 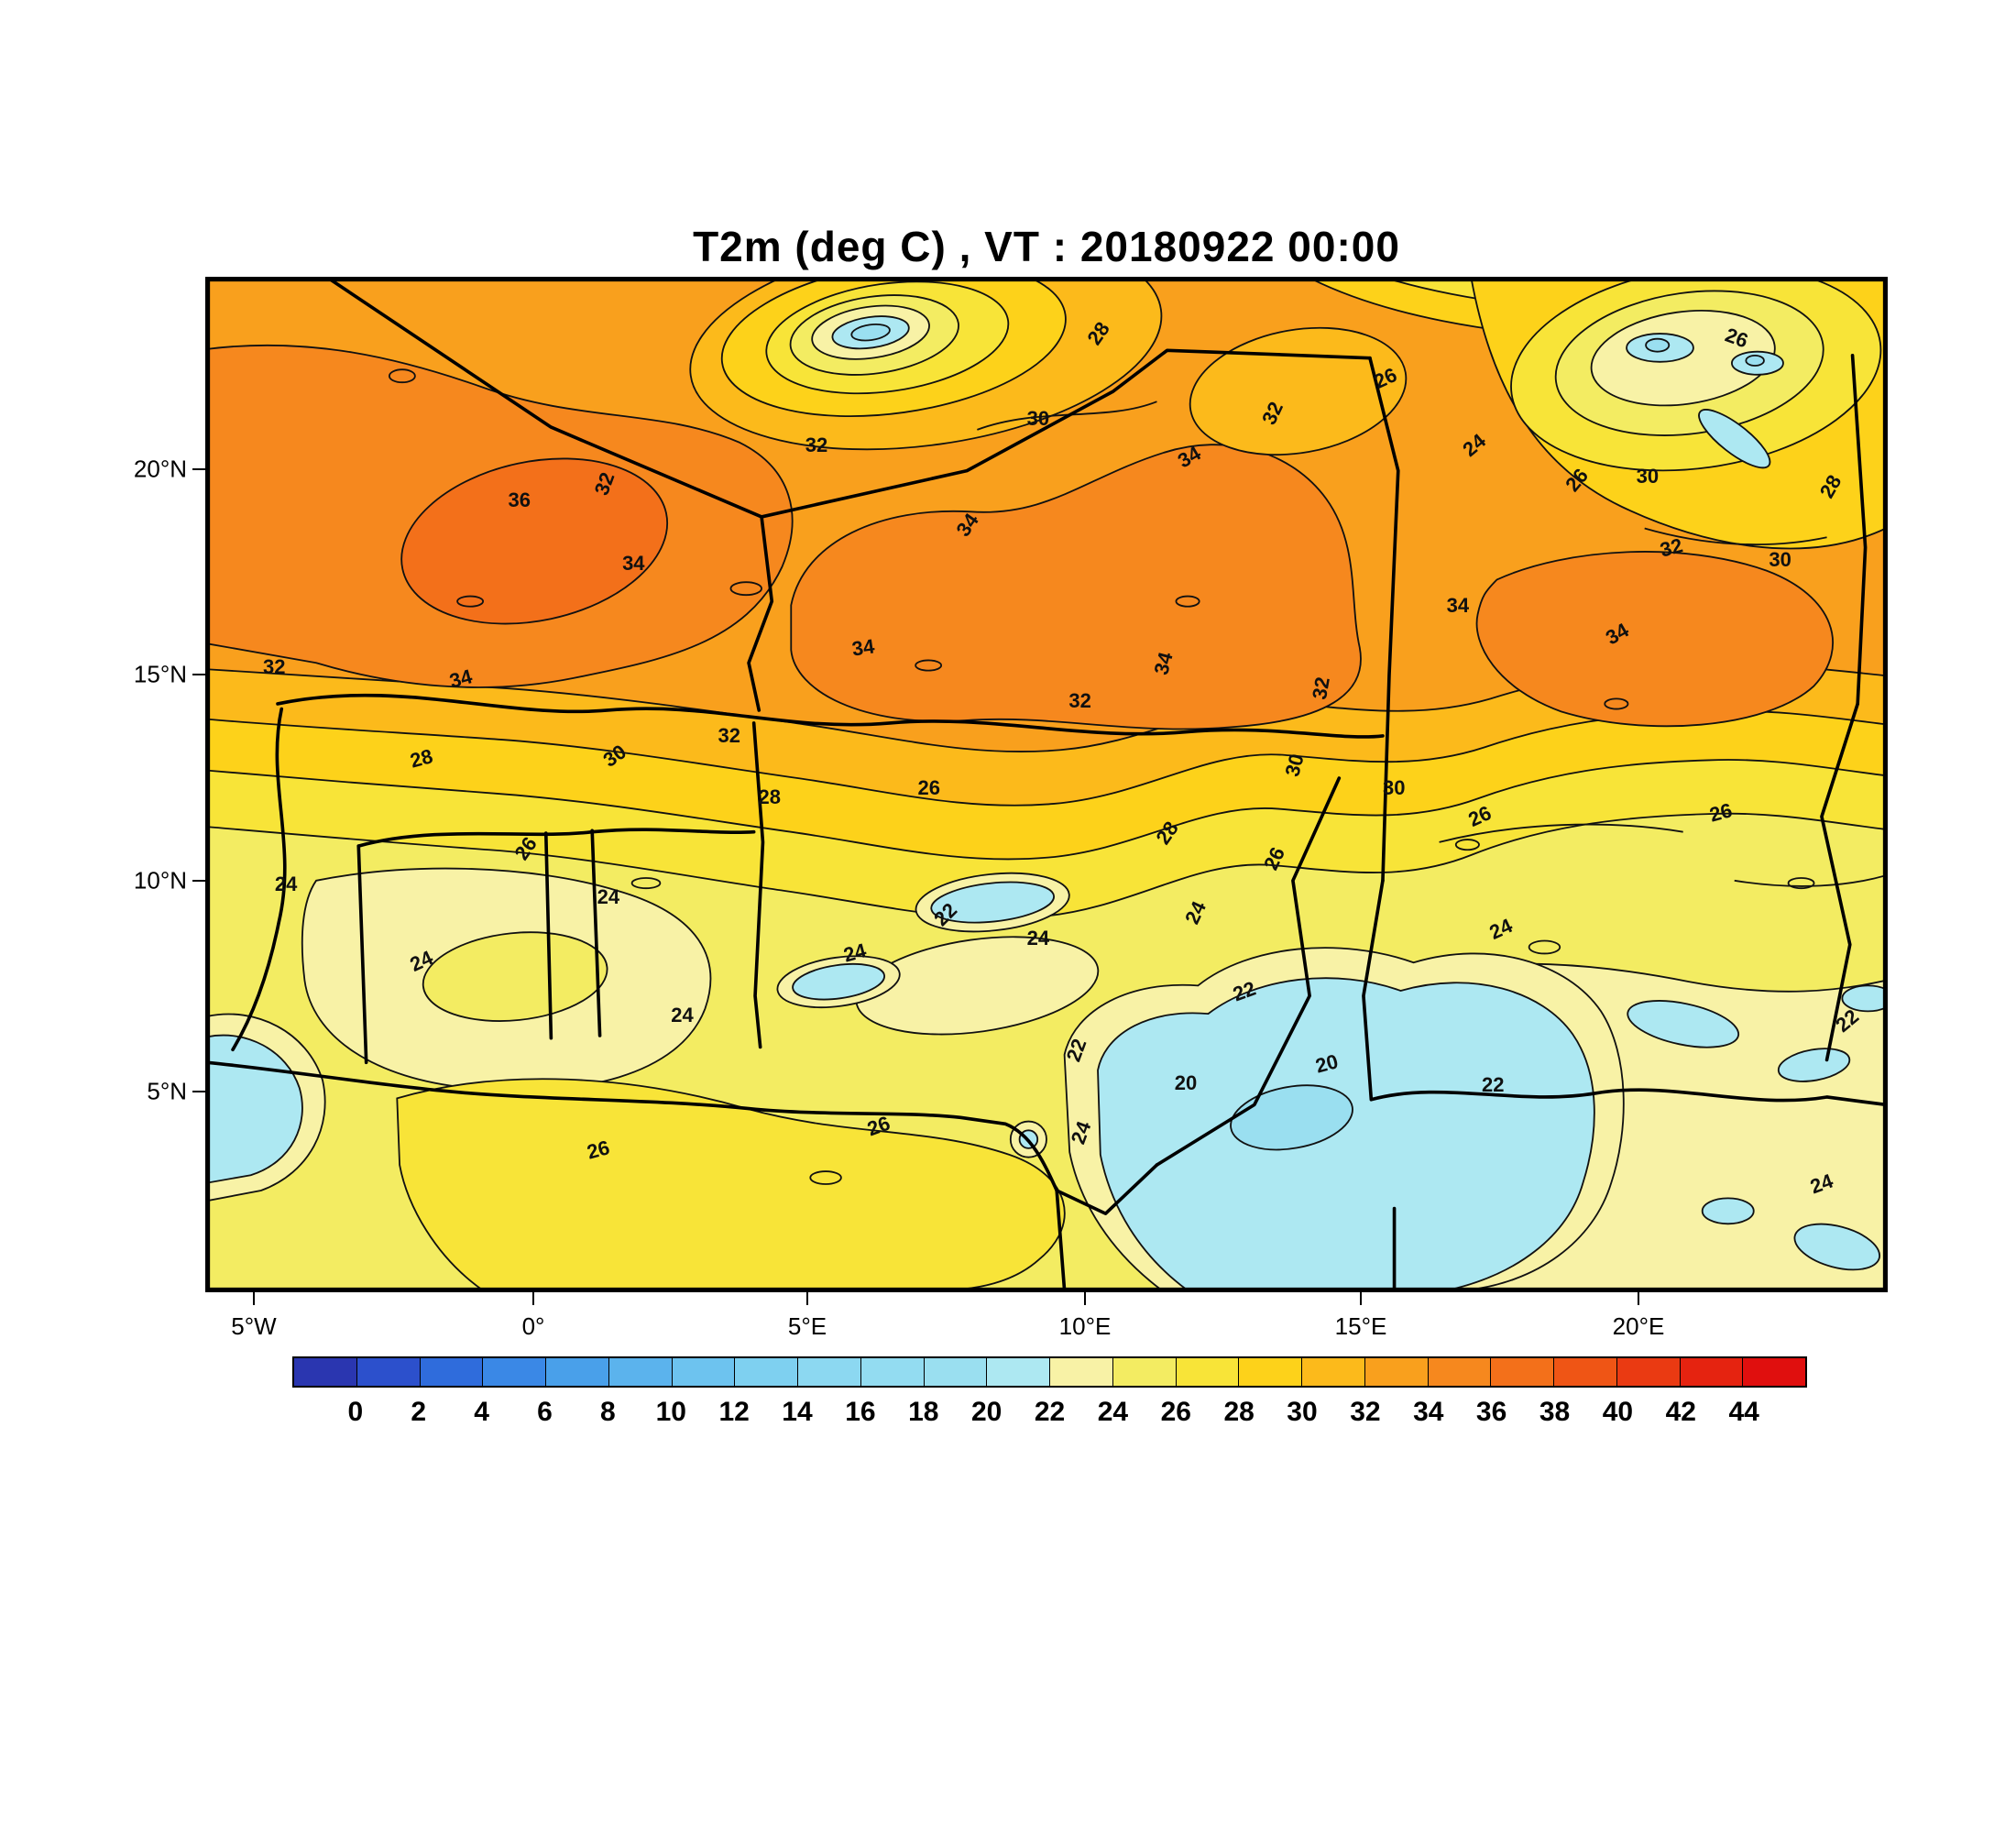 What do you see at coordinates (670, 1412) in the screenshot?
I see `colorbar-tick-label: 10` at bounding box center [670, 1412].